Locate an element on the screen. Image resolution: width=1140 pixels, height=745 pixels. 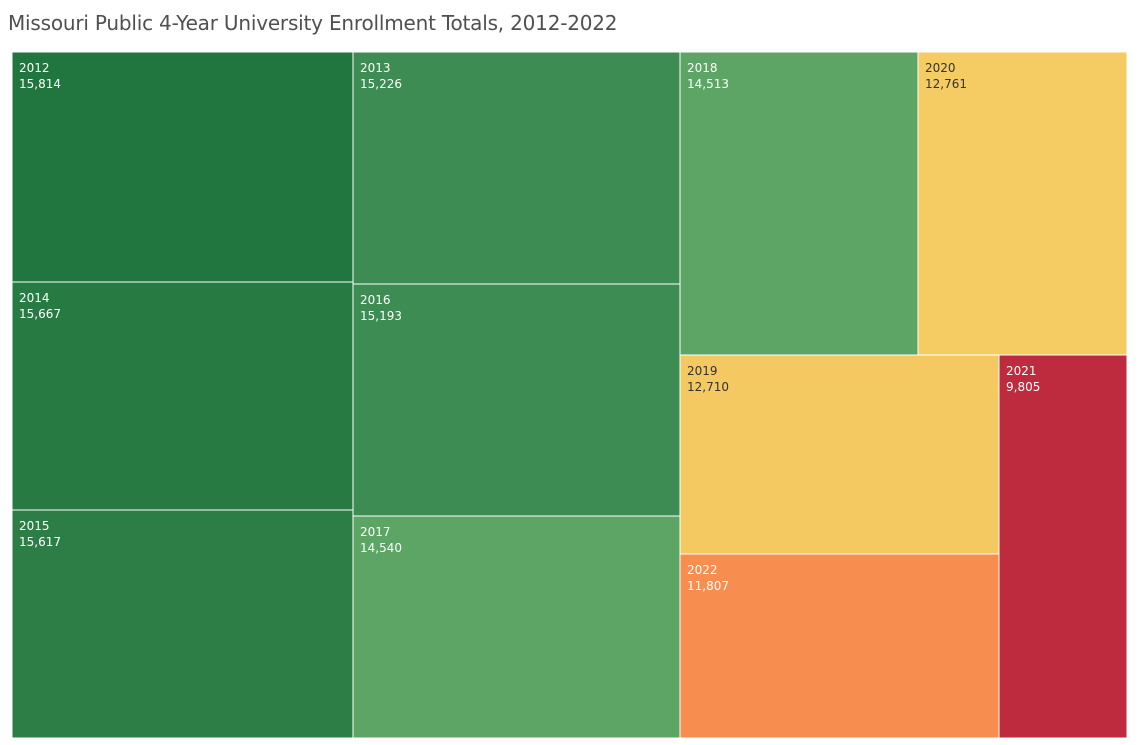
tile-year-label: 2022 is located at coordinates (702, 570).